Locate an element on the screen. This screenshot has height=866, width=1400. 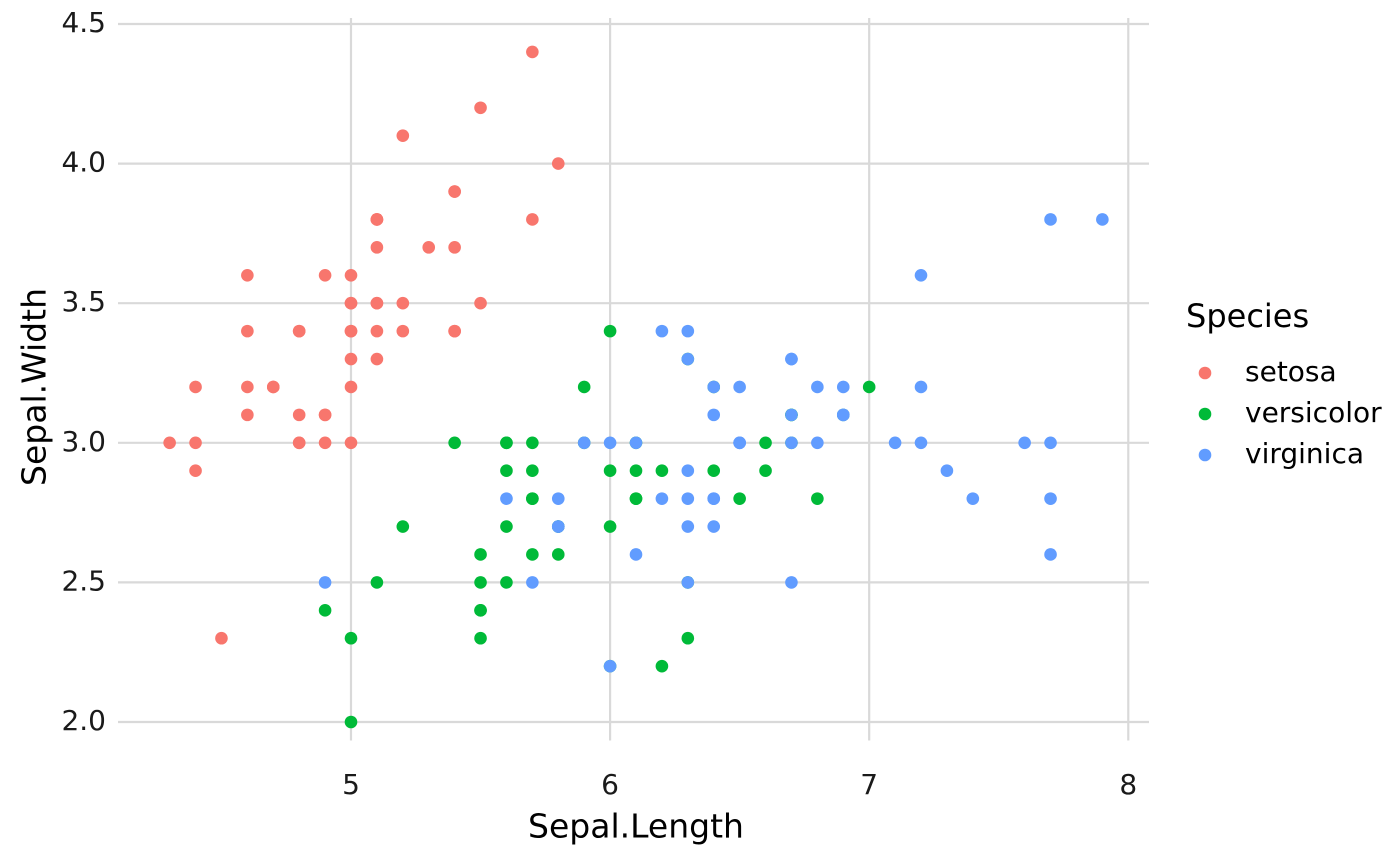
y-tick-label: 4.5 is located at coordinates (83, 22).